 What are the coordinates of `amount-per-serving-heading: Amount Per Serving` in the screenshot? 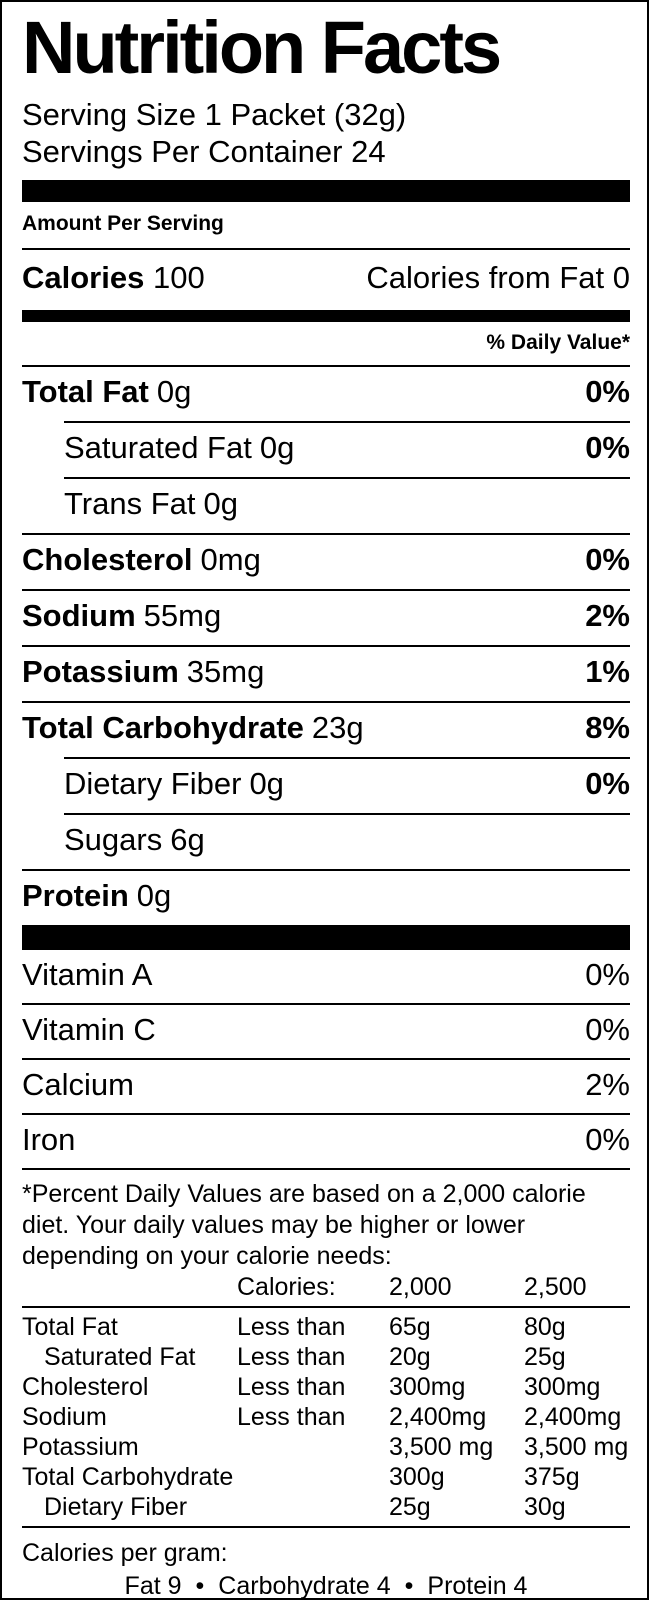 It's located at (123, 223).